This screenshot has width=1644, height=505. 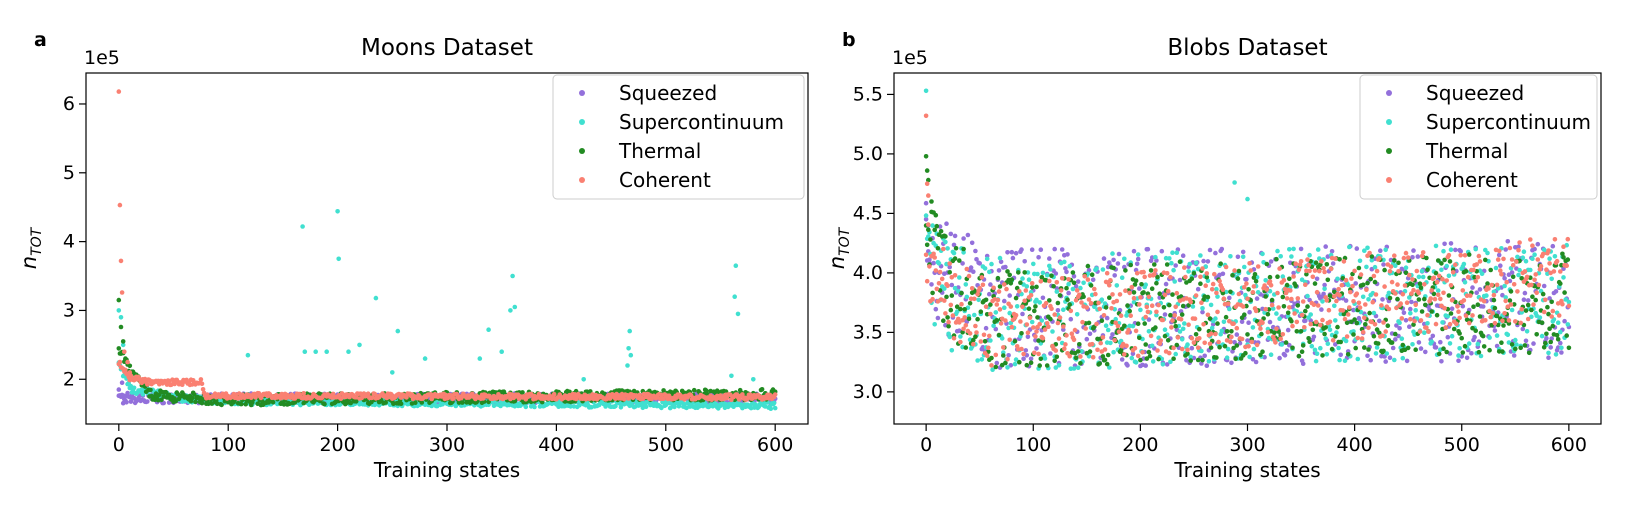 I want to click on x-tick-label: 100, so click(x=1033, y=445).